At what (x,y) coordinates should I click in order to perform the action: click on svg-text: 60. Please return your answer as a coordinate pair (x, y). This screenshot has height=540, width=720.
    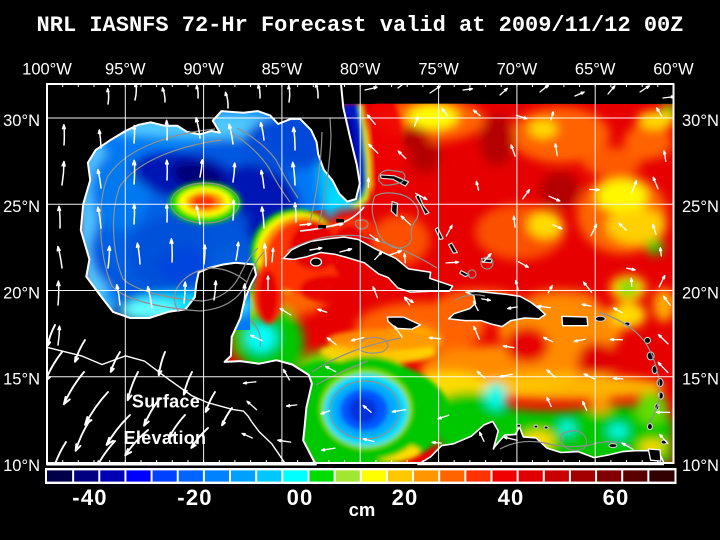
    Looking at the image, I should click on (616, 497).